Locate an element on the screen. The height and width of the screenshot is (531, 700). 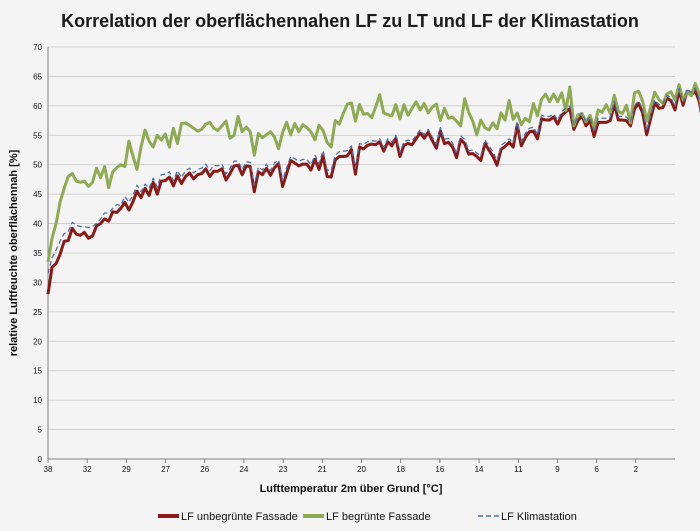
x-axis-label: Lufttemperatur 2m über Grund [°C] is located at coordinates (351, 489).